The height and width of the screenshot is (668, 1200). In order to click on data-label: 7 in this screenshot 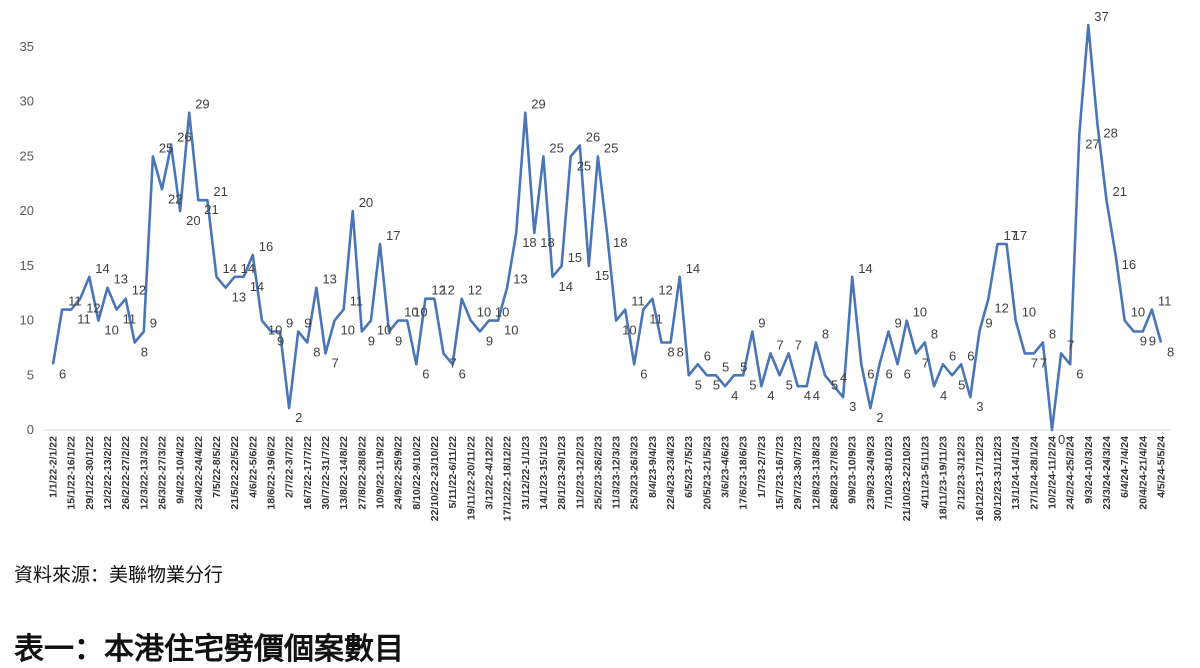, I will do `click(453, 362)`.